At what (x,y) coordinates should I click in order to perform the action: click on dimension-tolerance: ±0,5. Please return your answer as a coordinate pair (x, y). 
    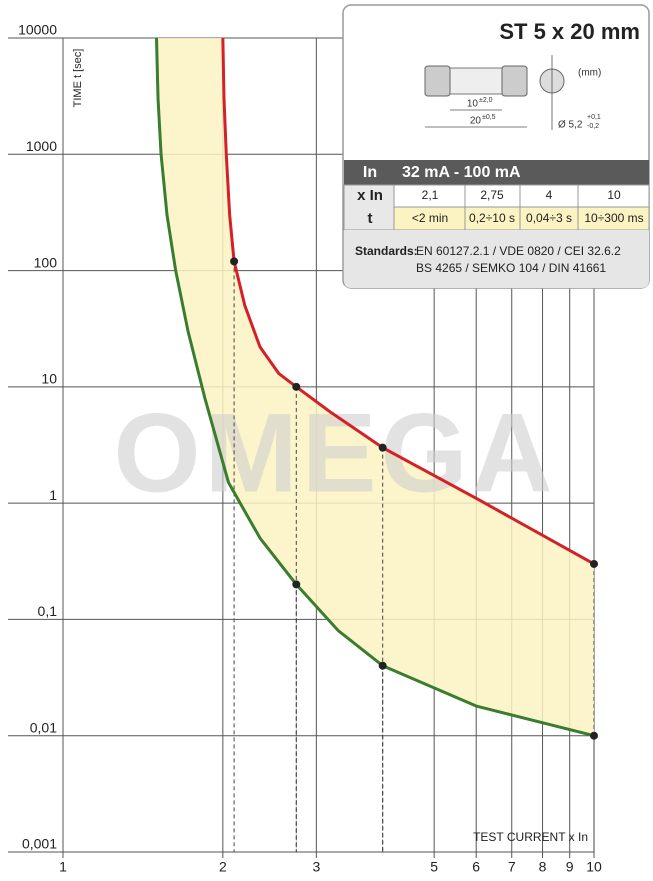
    Looking at the image, I should click on (489, 117).